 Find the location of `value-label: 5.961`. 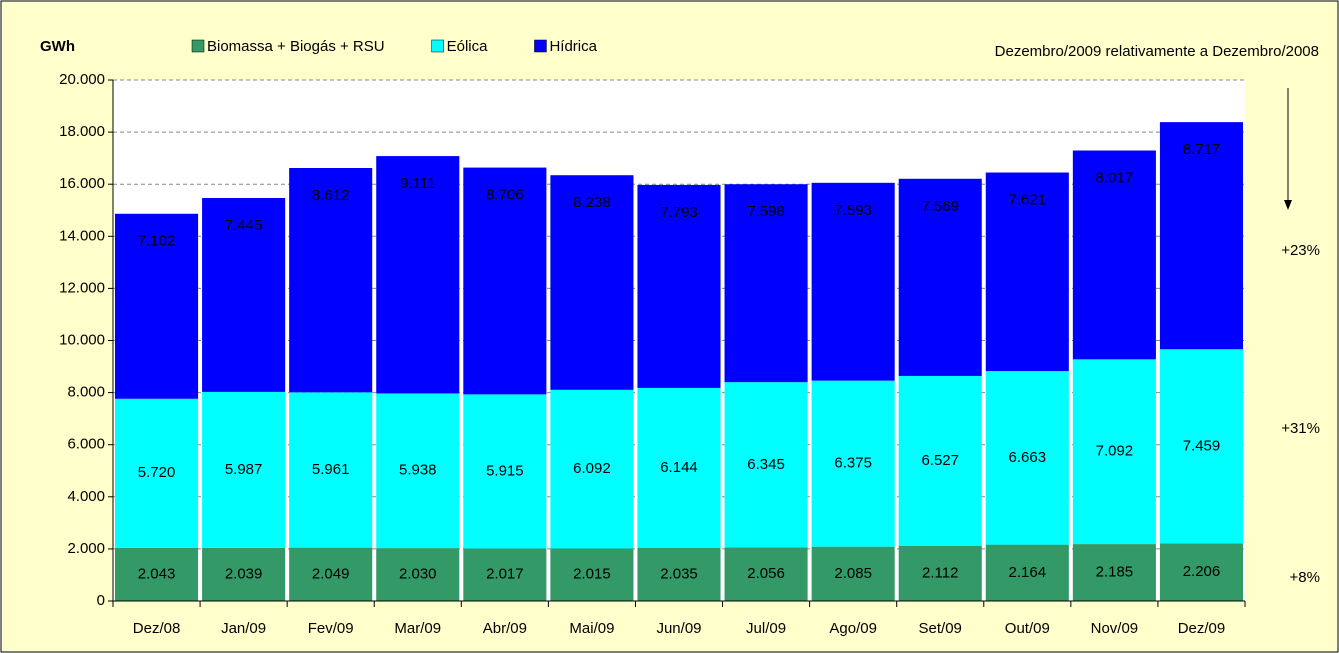

value-label: 5.961 is located at coordinates (331, 469).